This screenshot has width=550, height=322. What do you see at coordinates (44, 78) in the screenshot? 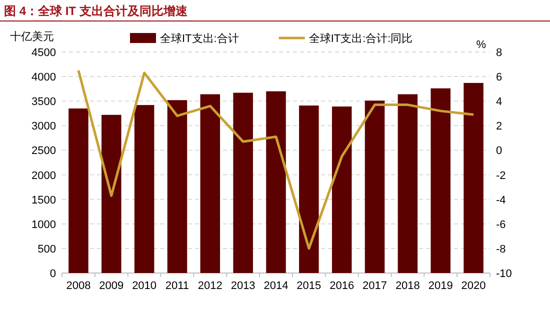
I see `y-tick-label: 4000` at bounding box center [44, 78].